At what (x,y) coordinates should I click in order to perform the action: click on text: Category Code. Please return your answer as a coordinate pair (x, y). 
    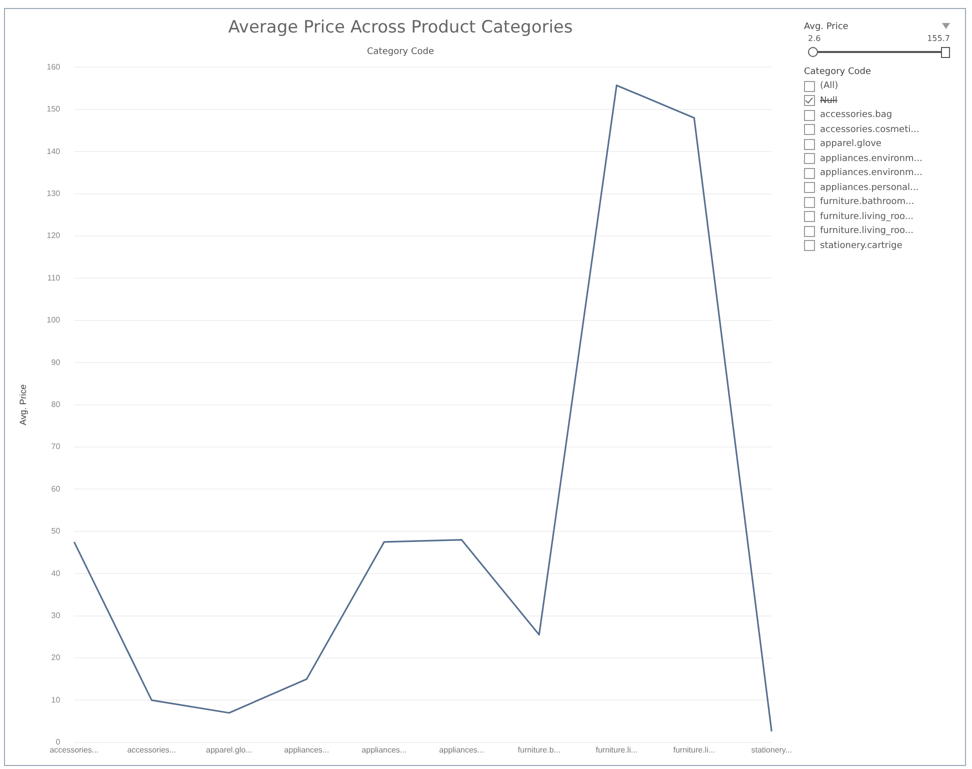
    Looking at the image, I should click on (838, 72).